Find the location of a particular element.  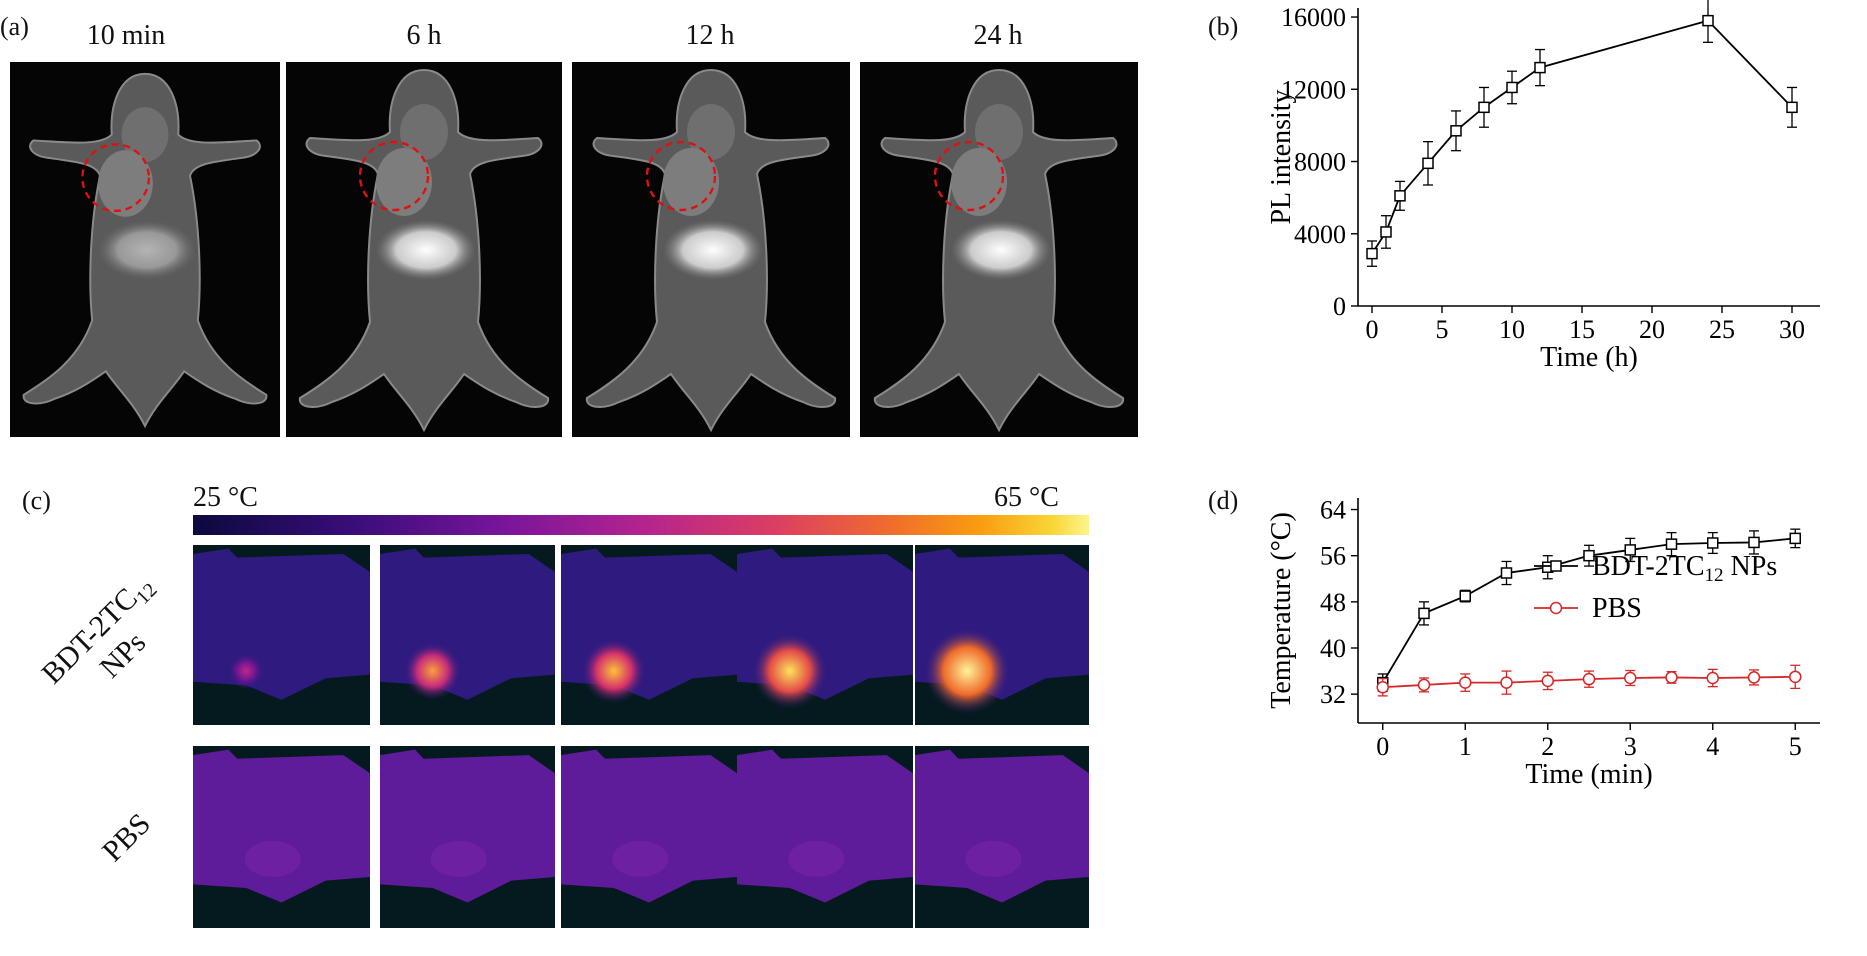

temperature-colorbar is located at coordinates (641, 525).